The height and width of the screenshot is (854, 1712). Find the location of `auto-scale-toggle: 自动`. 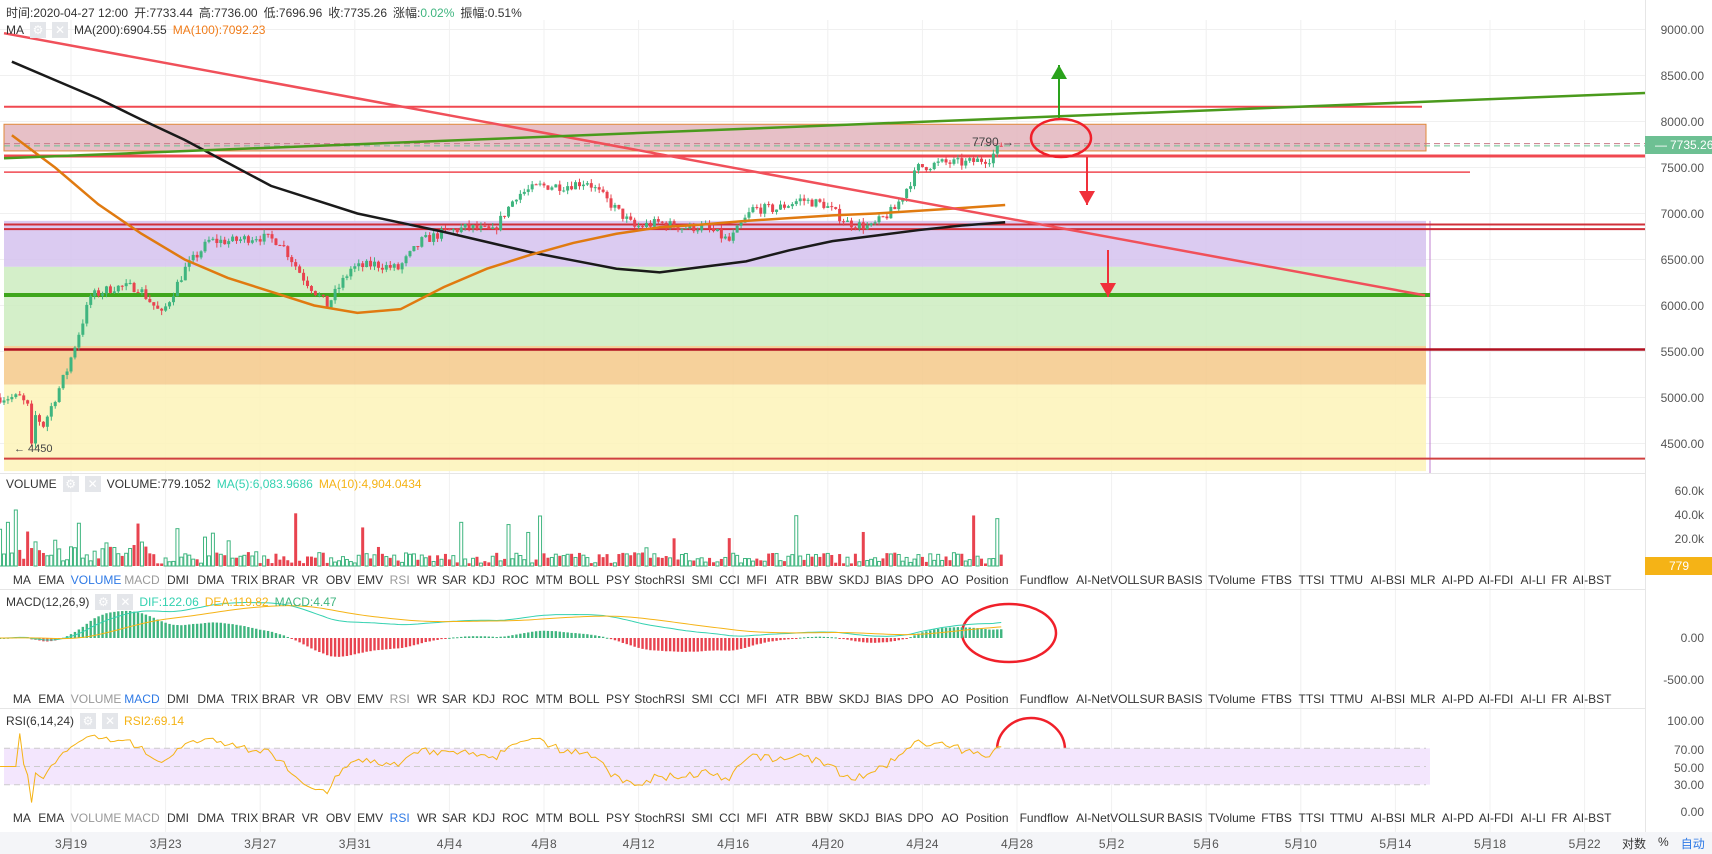

auto-scale-toggle: 自动 is located at coordinates (1692, 844).